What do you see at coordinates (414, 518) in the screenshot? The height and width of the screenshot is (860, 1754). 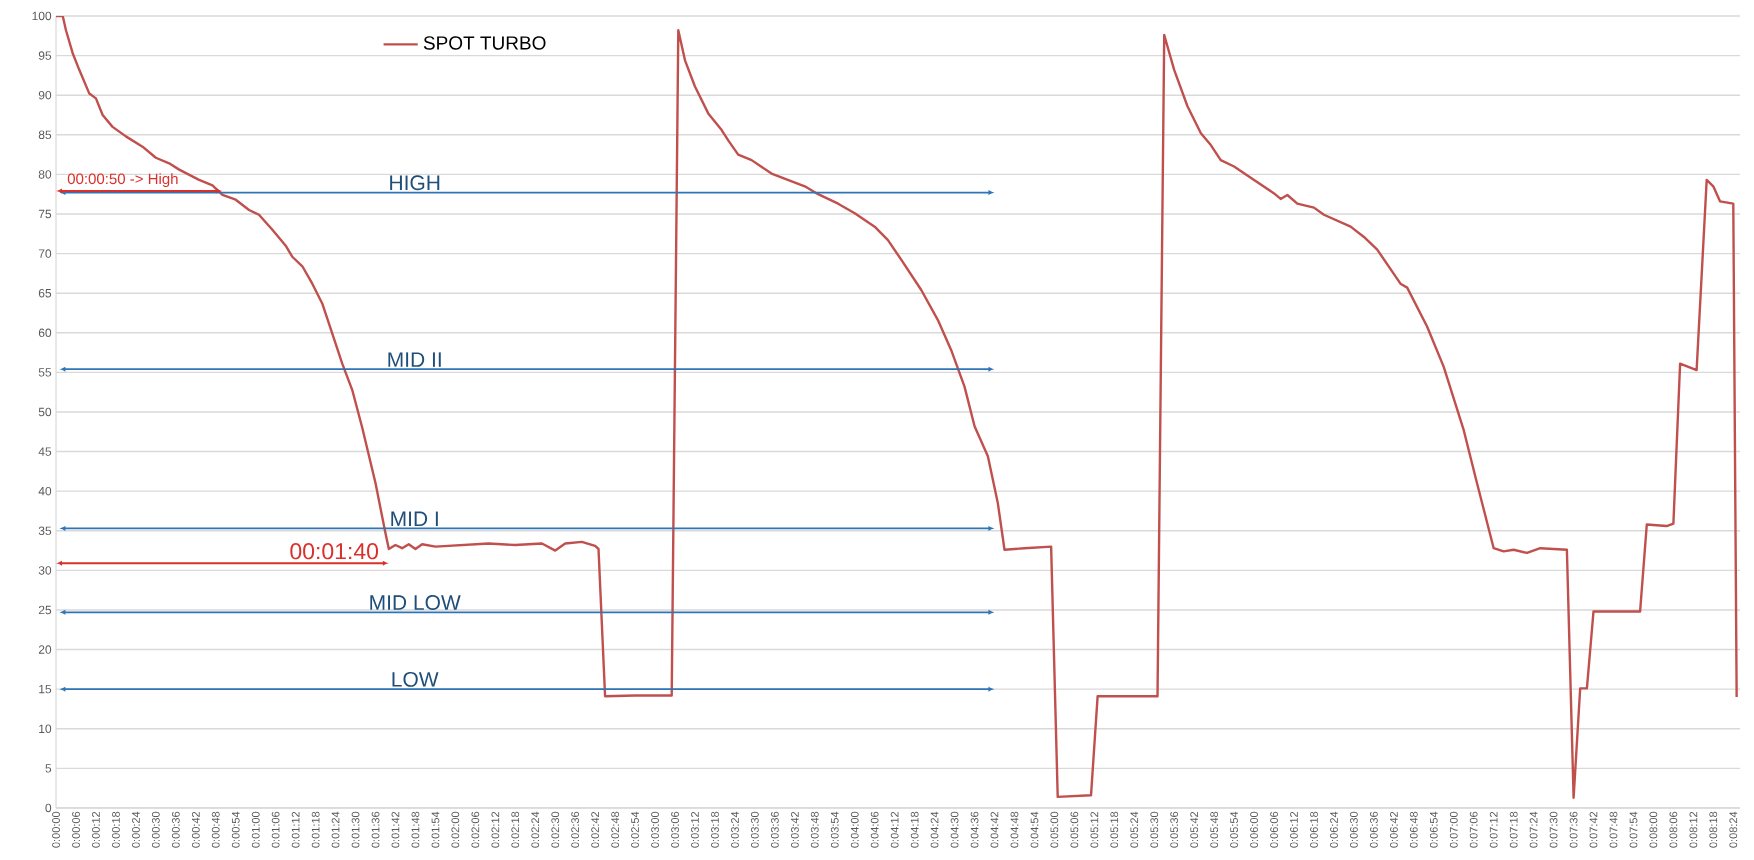 I see `series-label: MID I` at bounding box center [414, 518].